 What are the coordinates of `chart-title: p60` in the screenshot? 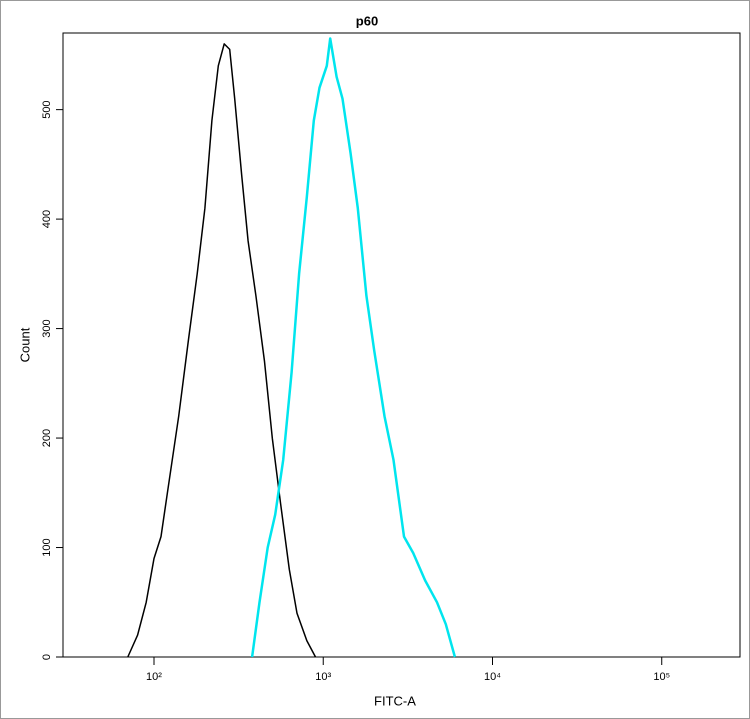 It's located at (367, 20).